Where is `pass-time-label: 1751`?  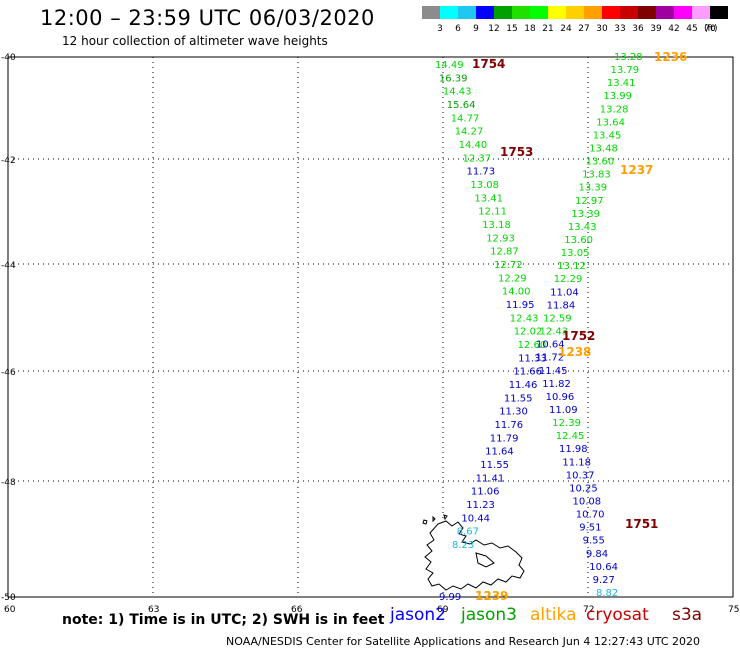
pass-time-label: 1751 is located at coordinates (641, 524).